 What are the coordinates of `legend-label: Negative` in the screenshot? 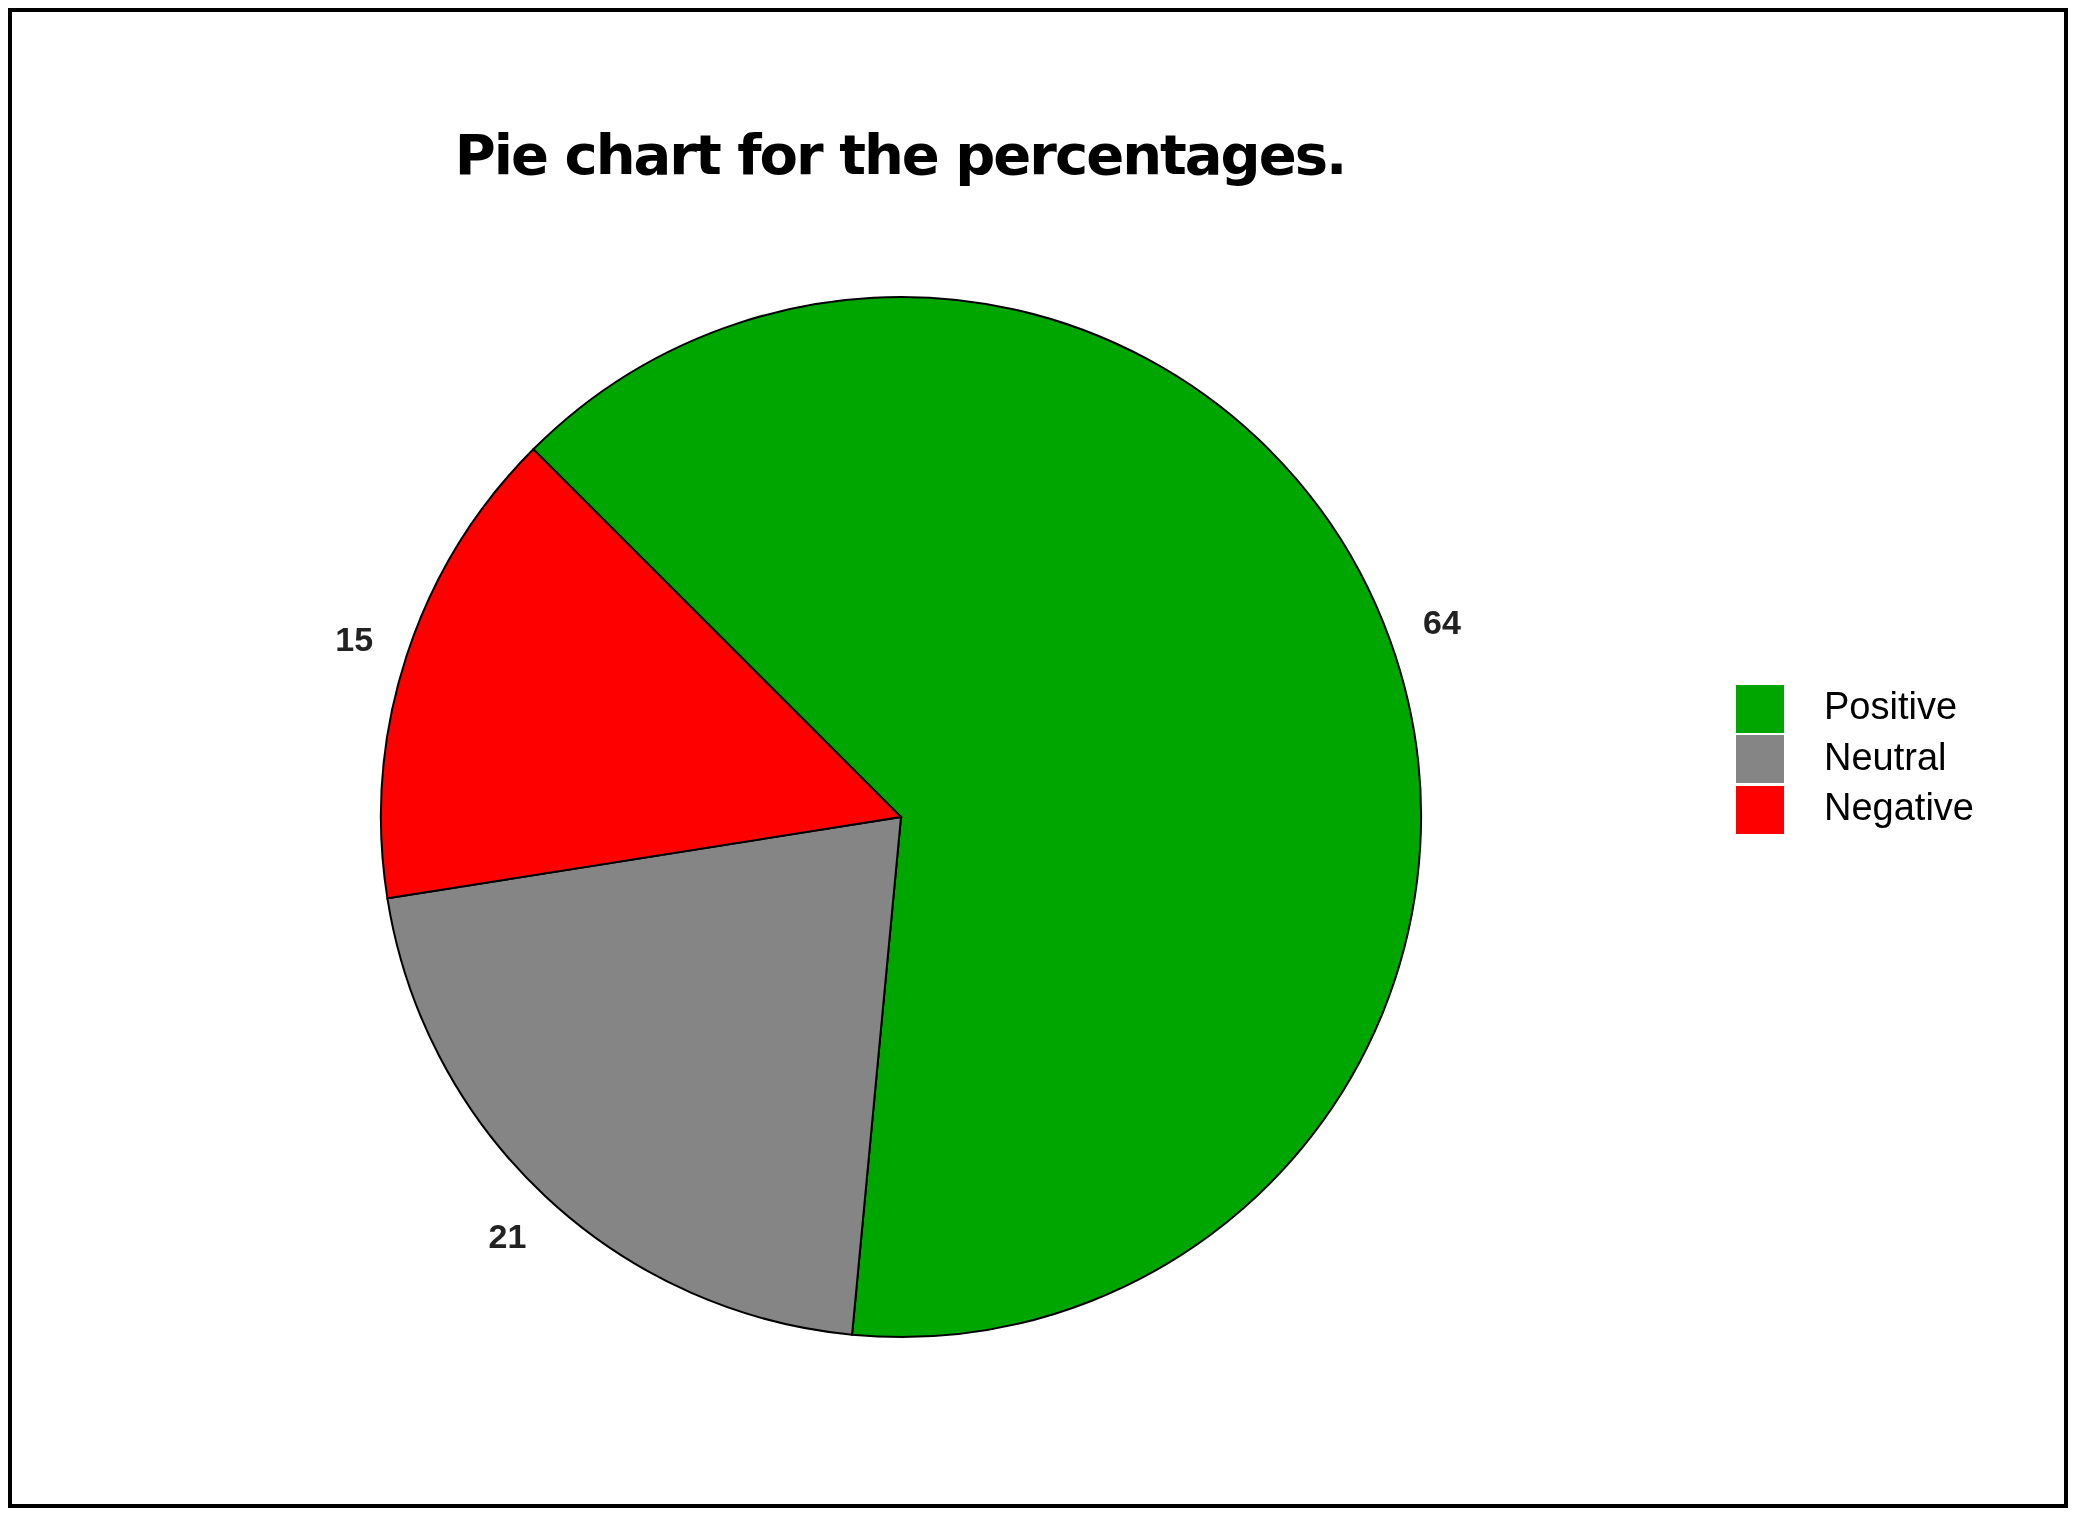 It's located at (1899, 807).